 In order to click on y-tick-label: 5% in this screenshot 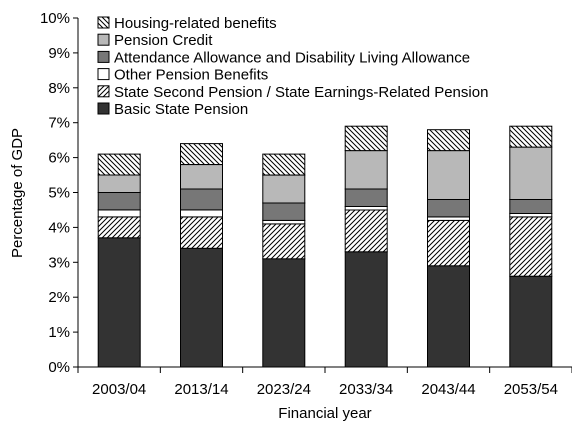, I will do `click(59, 193)`.